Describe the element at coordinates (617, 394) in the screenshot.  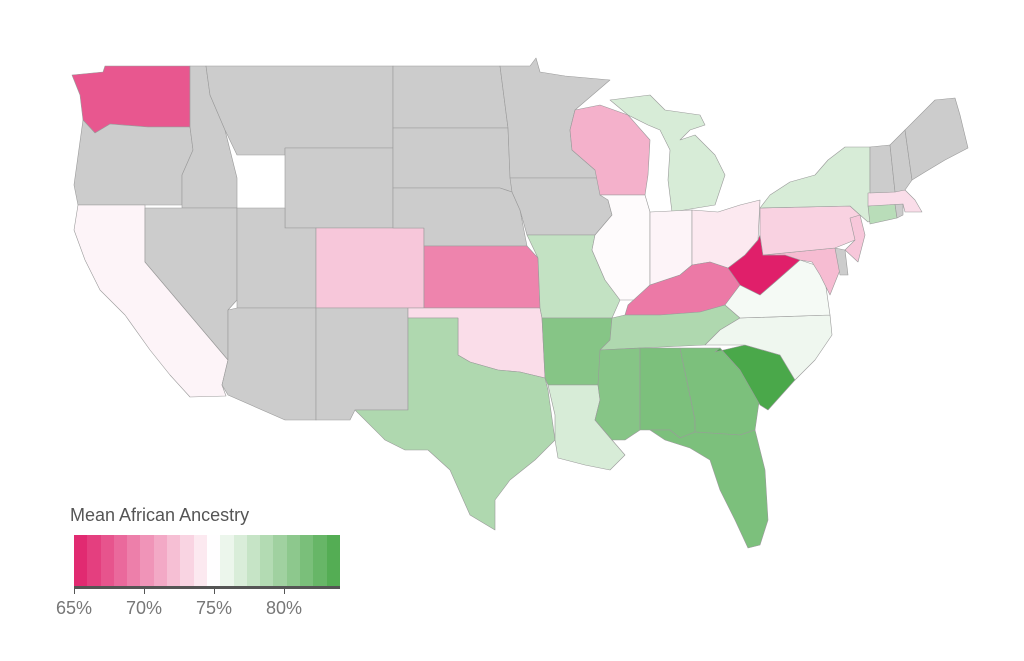
I see `state-mississippi` at that location.